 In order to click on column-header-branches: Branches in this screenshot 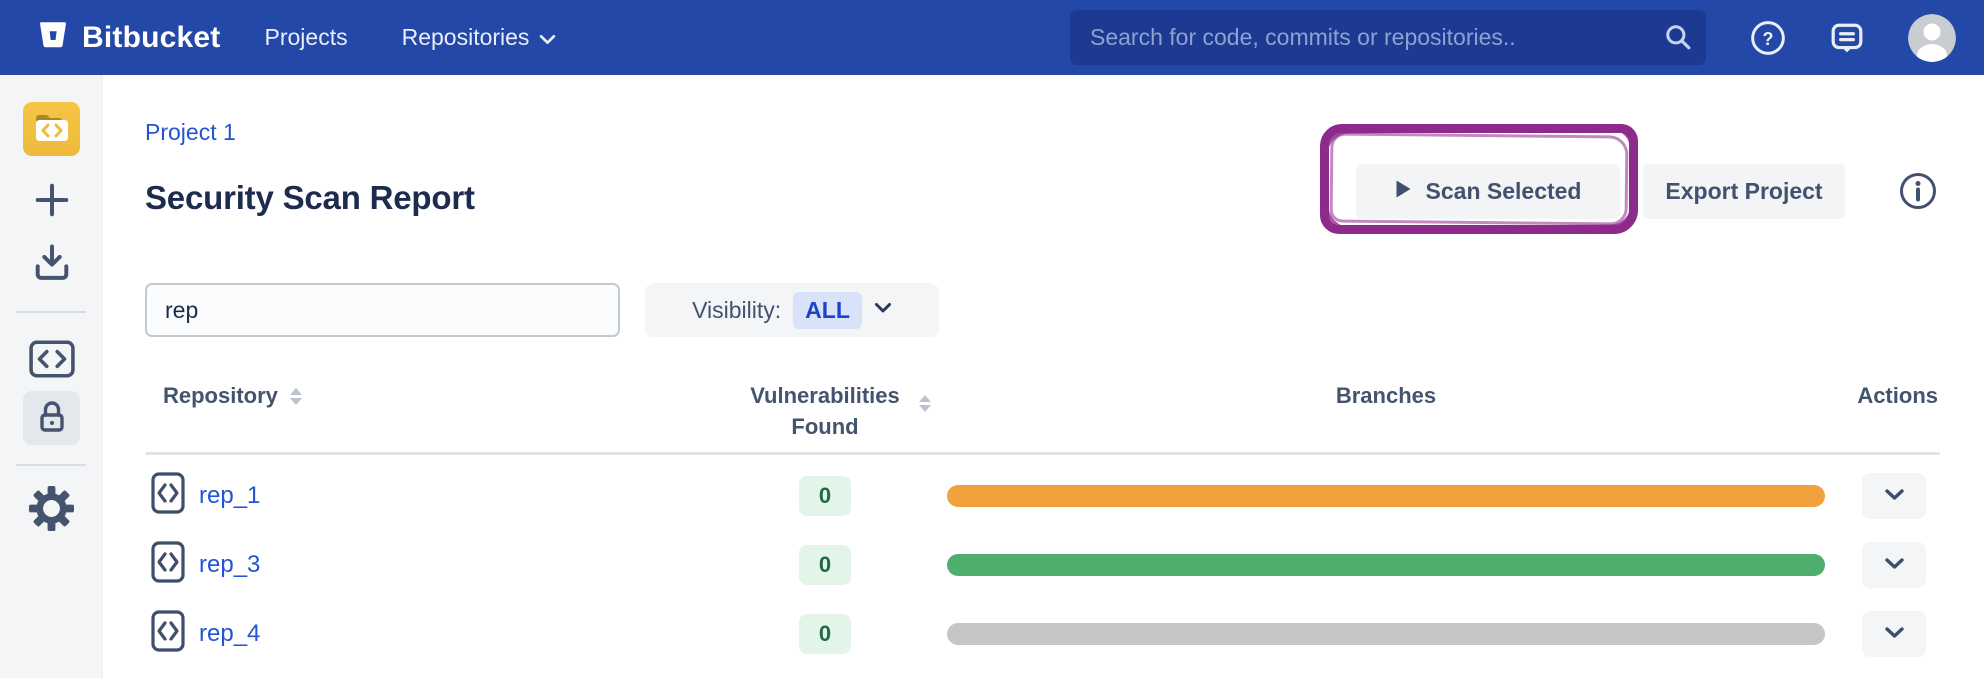, I will do `click(1386, 395)`.